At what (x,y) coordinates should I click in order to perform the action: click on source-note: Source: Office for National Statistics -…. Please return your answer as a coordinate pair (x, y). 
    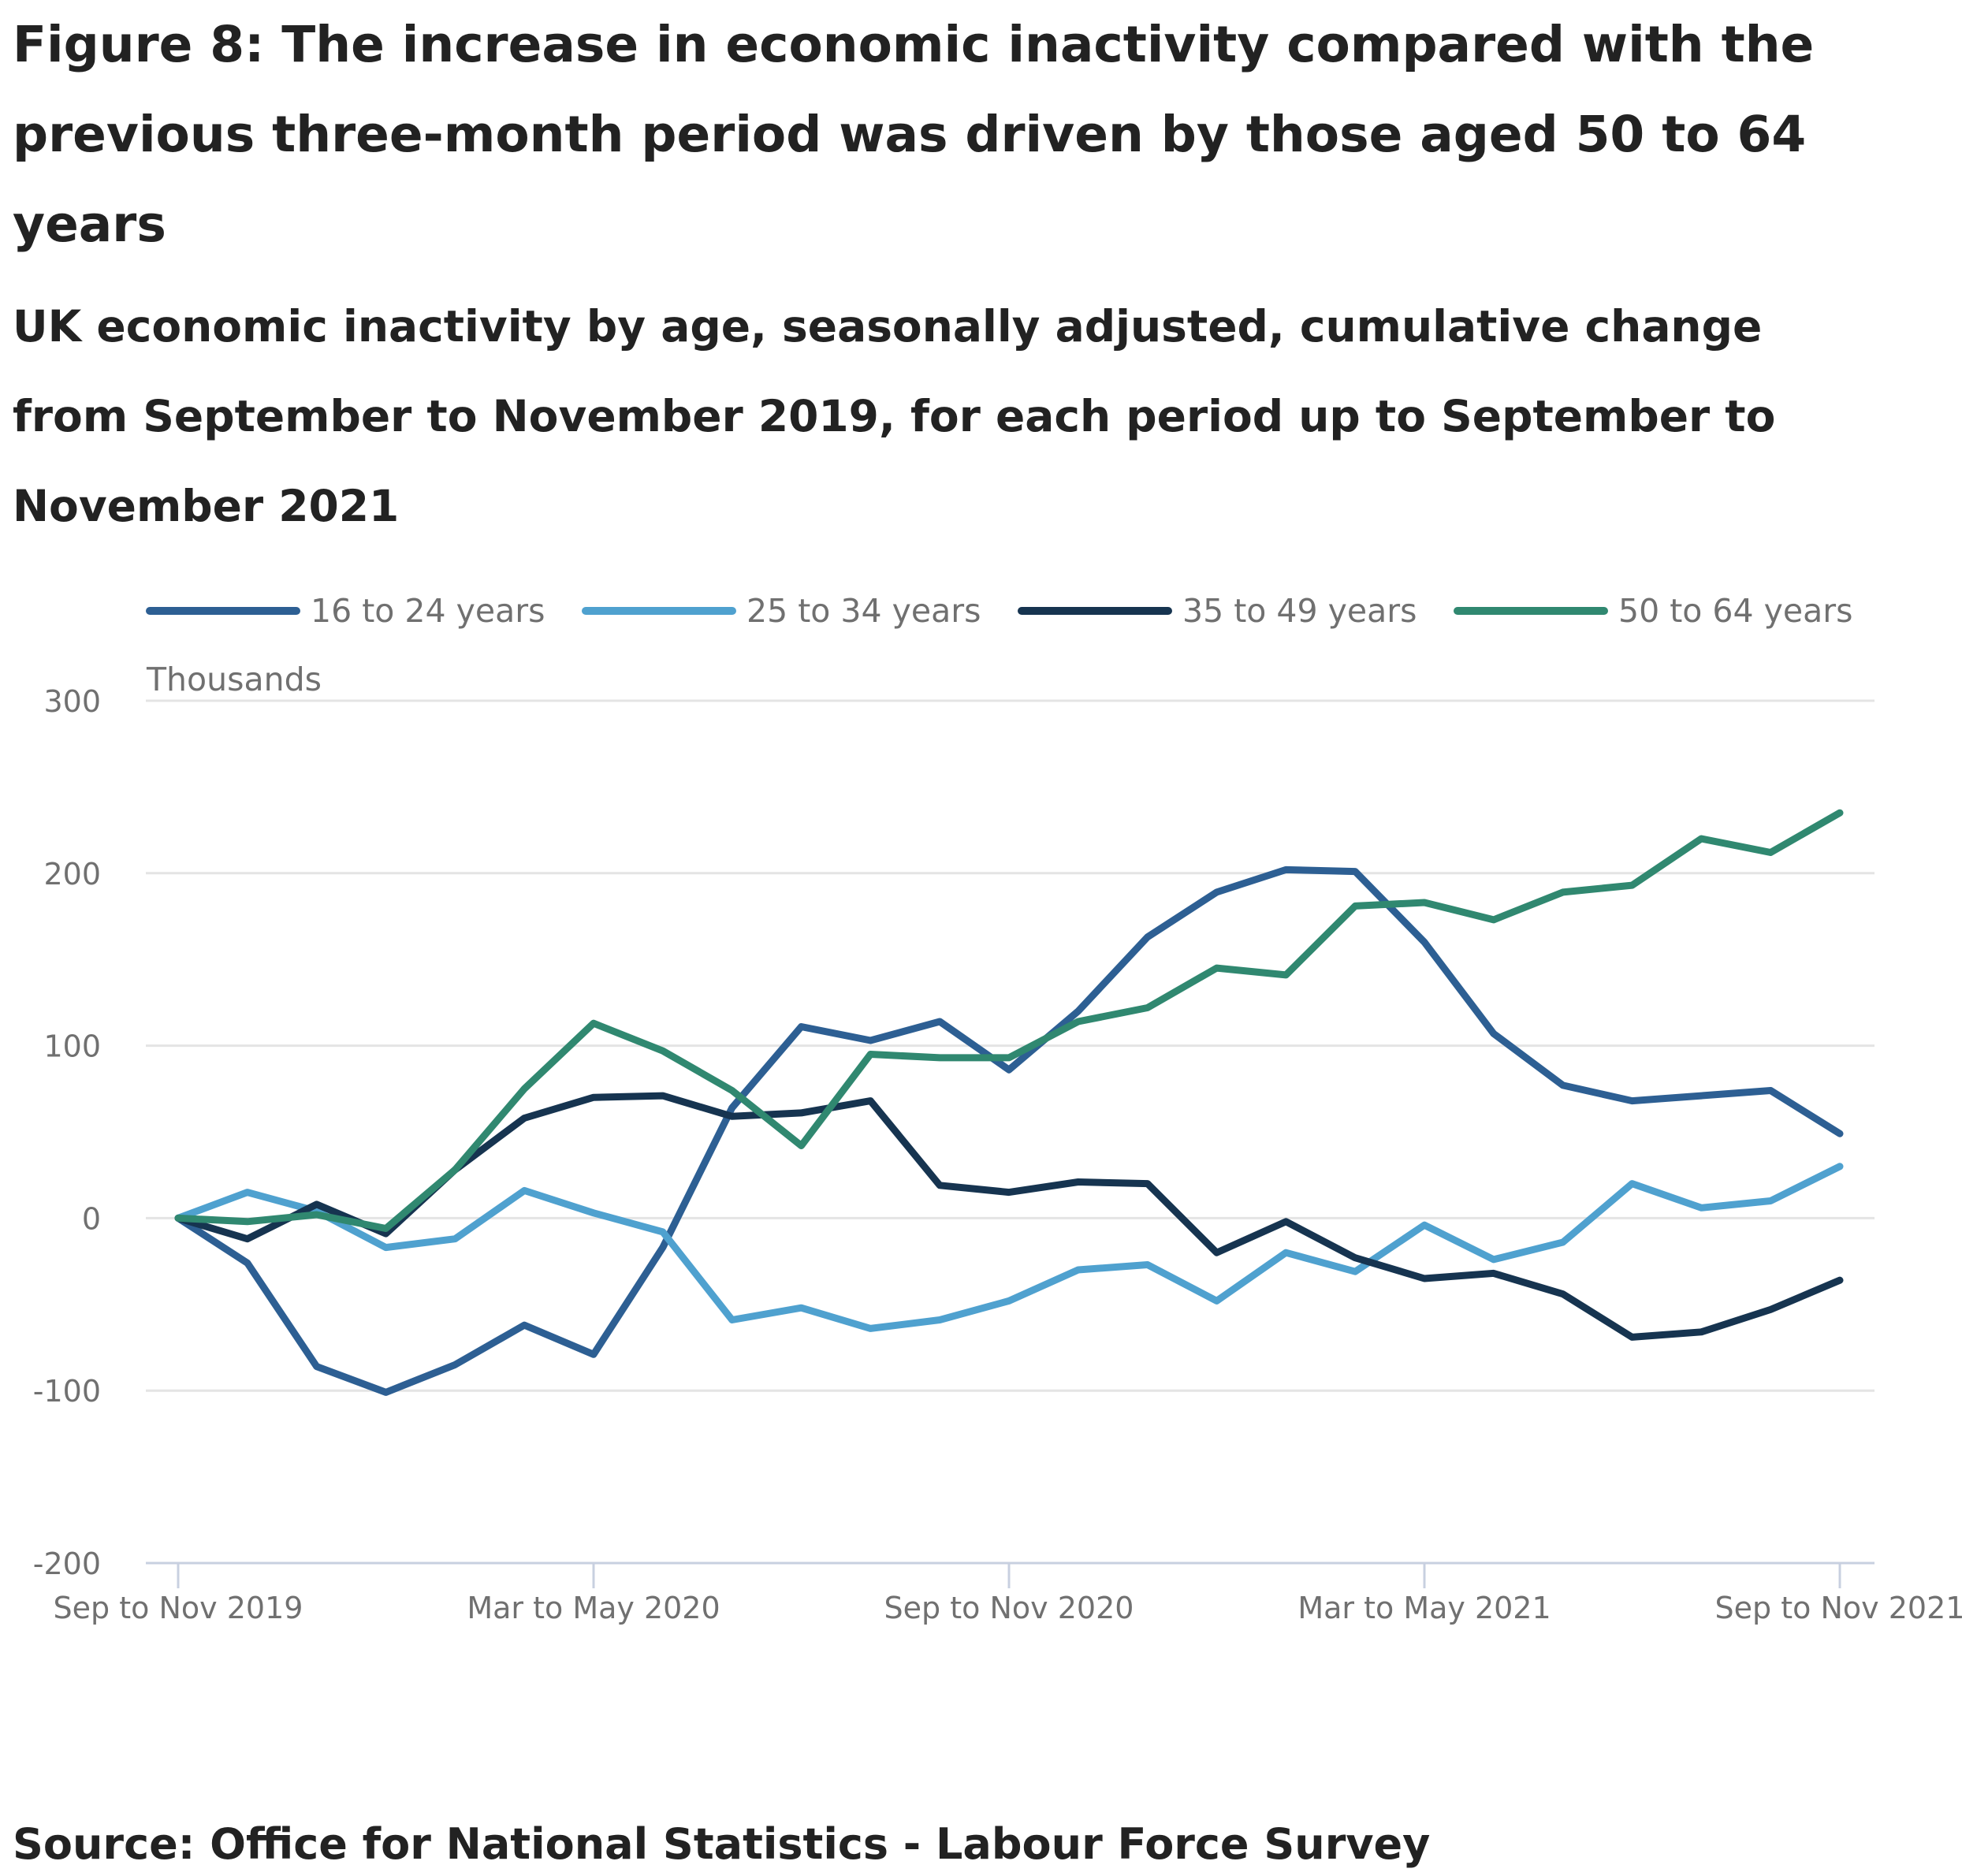
    Looking at the image, I should click on (722, 1844).